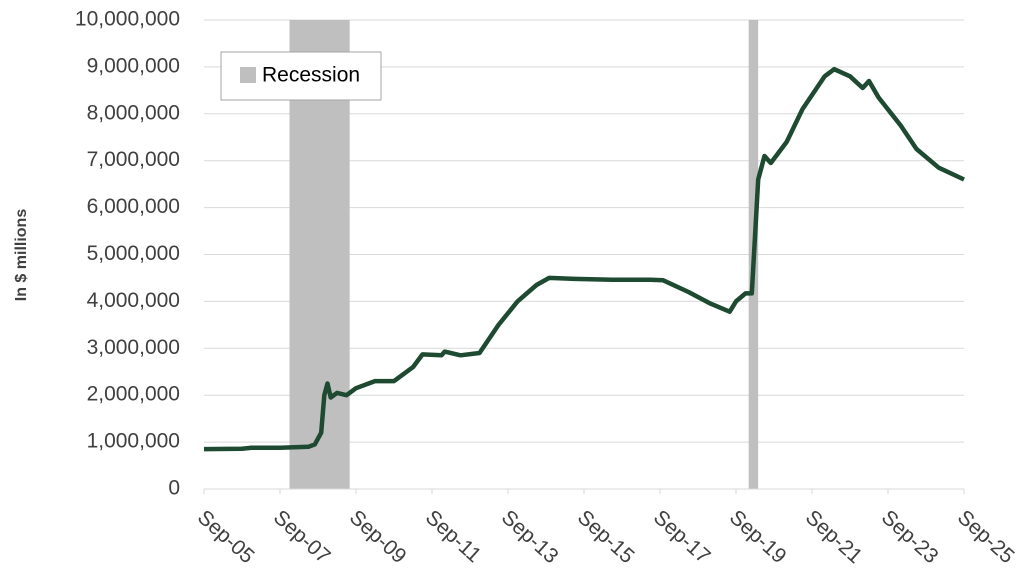 The width and height of the screenshot is (1028, 587). What do you see at coordinates (133, 159) in the screenshot?
I see `y-tick-label: 7,000,000` at bounding box center [133, 159].